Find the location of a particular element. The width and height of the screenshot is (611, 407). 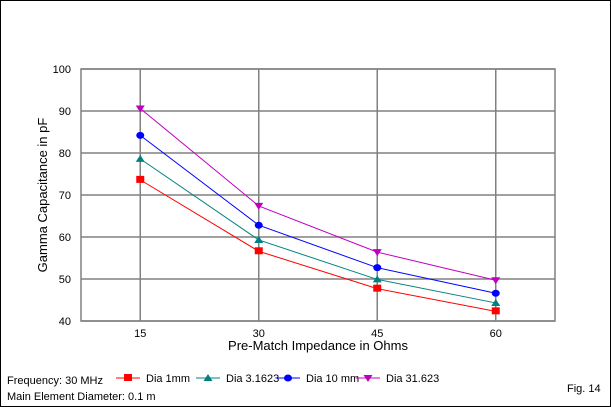

y-tick-label: 50 is located at coordinates (65, 280).